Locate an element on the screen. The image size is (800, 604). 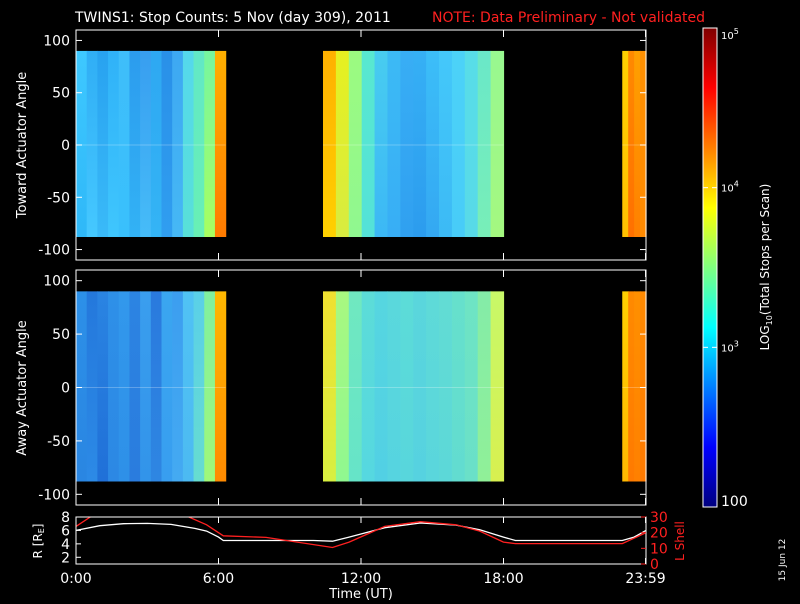
right-tick-label: 0 is located at coordinates (654, 565).